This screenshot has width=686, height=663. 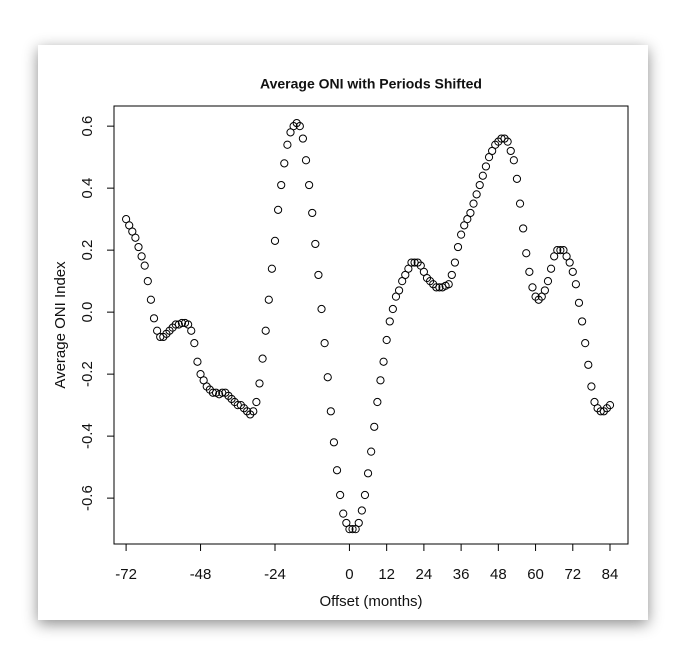 I want to click on x-tick-label: 36, so click(x=461, y=574).